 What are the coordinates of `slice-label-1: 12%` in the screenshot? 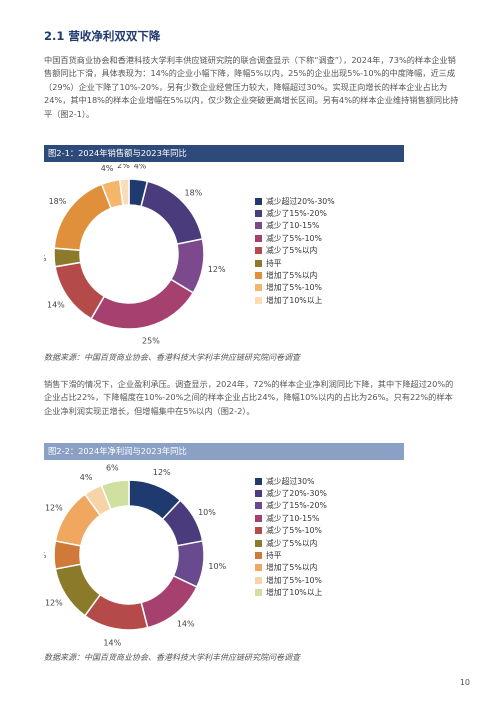 It's located at (162, 472).